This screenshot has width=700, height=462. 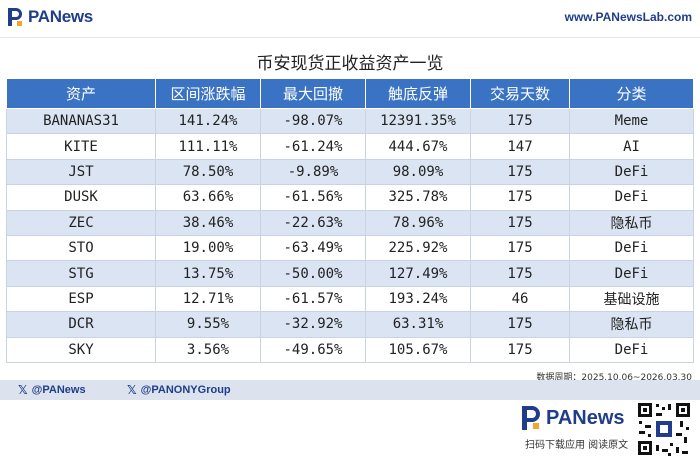 What do you see at coordinates (418, 172) in the screenshot?
I see `cell-rebound: 98.09%` at bounding box center [418, 172].